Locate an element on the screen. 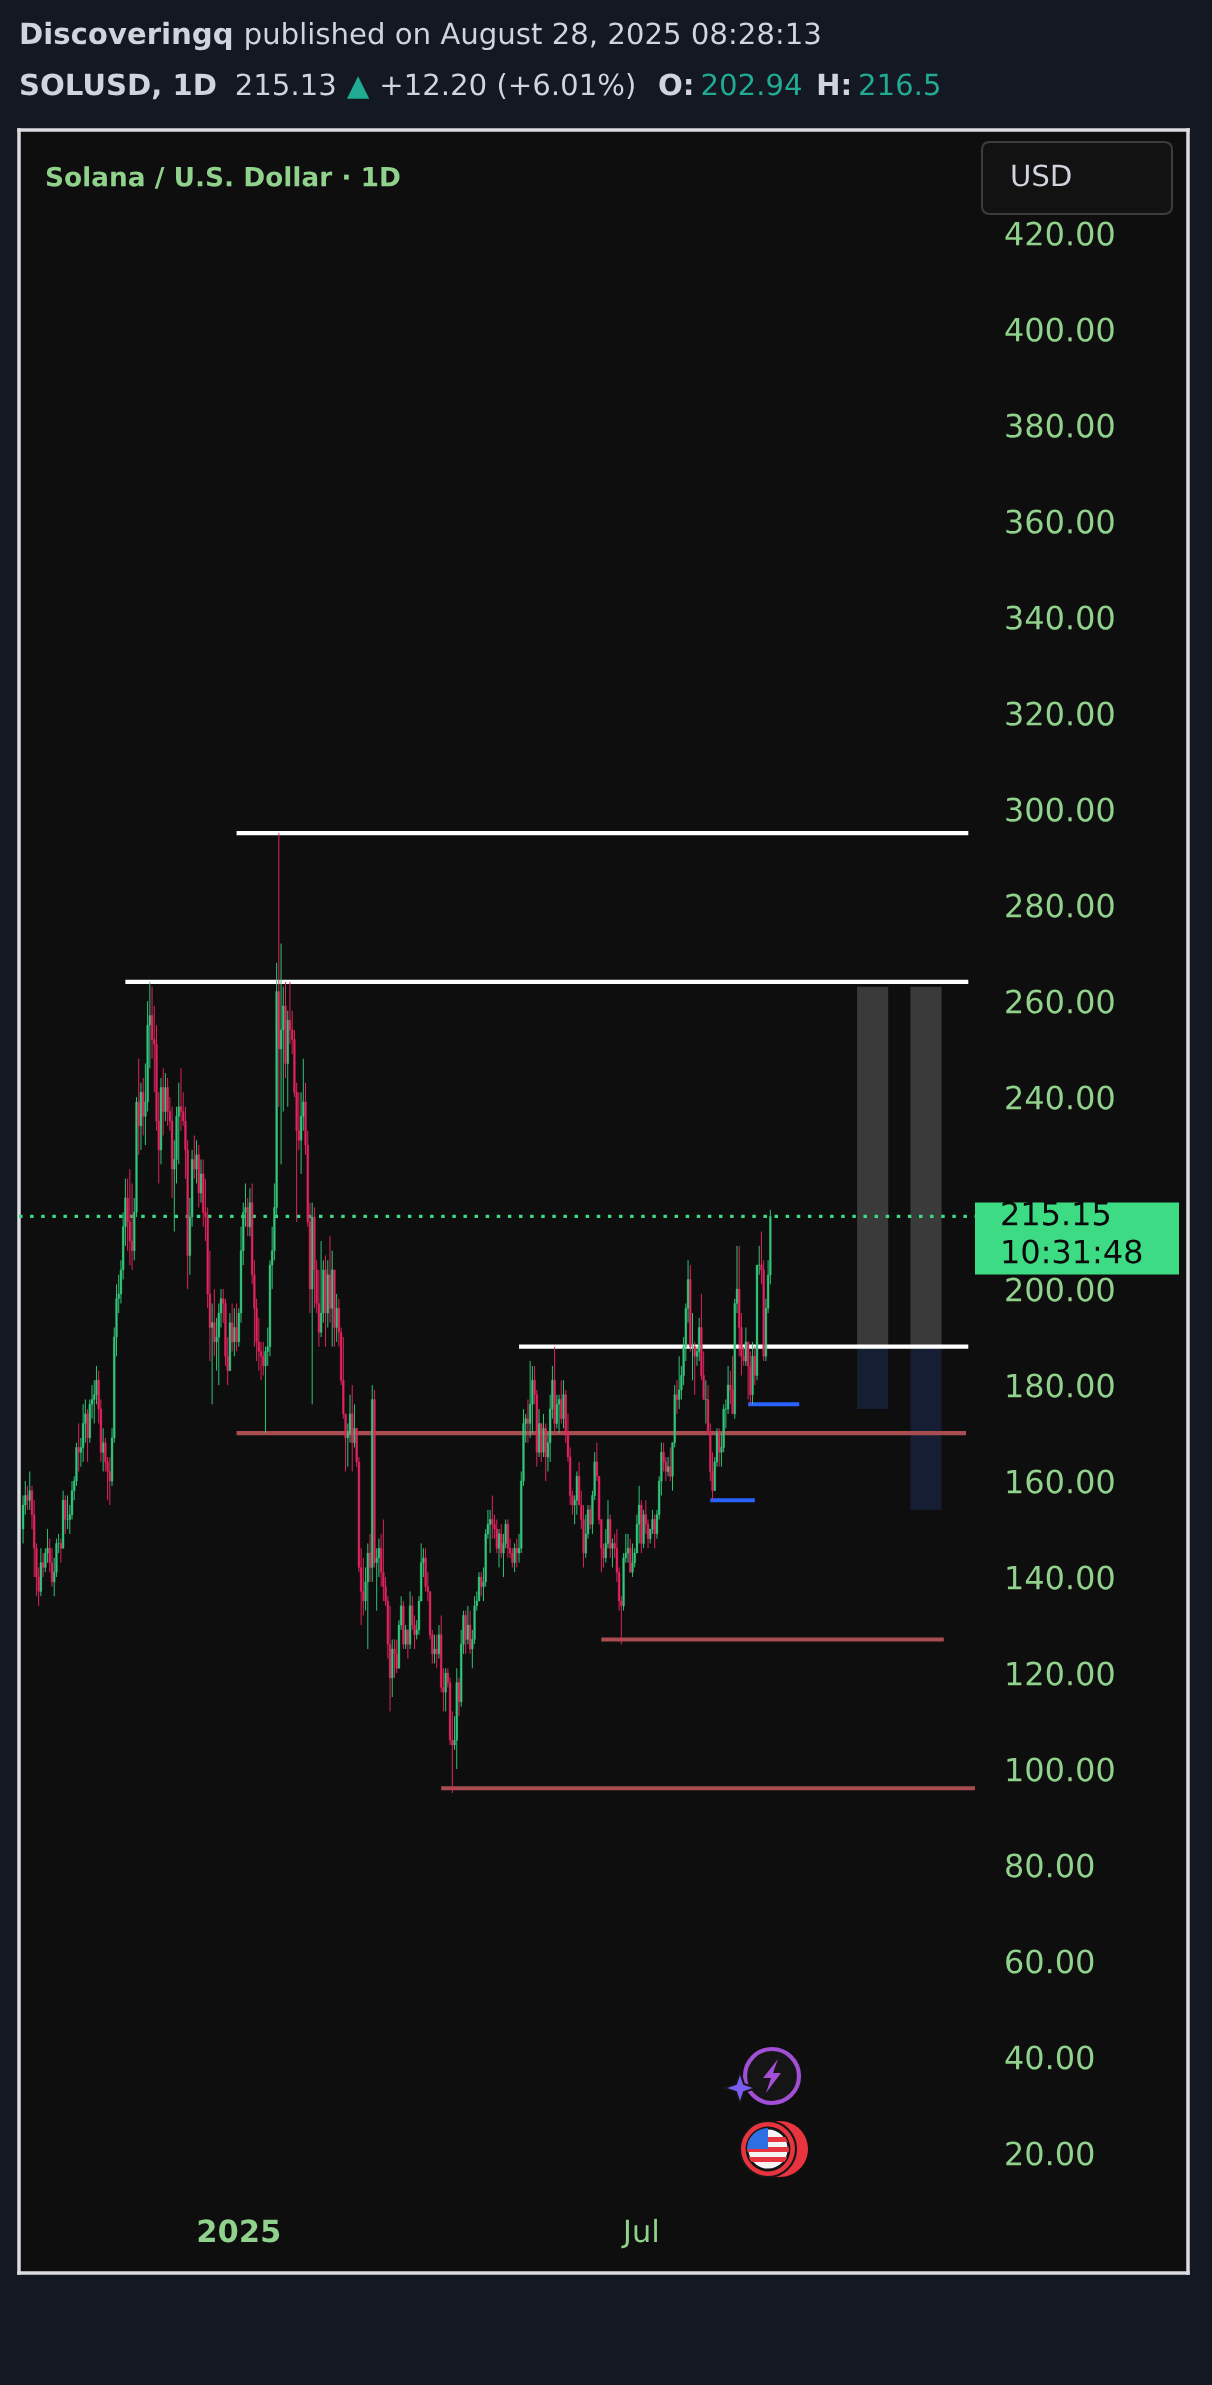 The height and width of the screenshot is (2385, 1212). y-tick-label: 260.00 is located at coordinates (1060, 1001).